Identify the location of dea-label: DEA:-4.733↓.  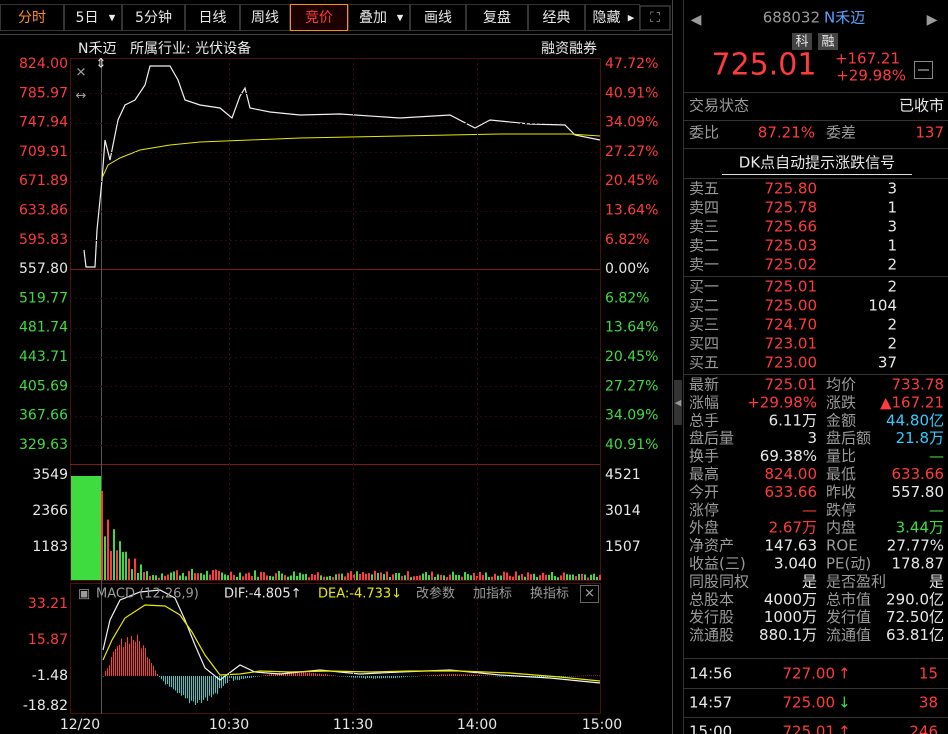
(360, 594).